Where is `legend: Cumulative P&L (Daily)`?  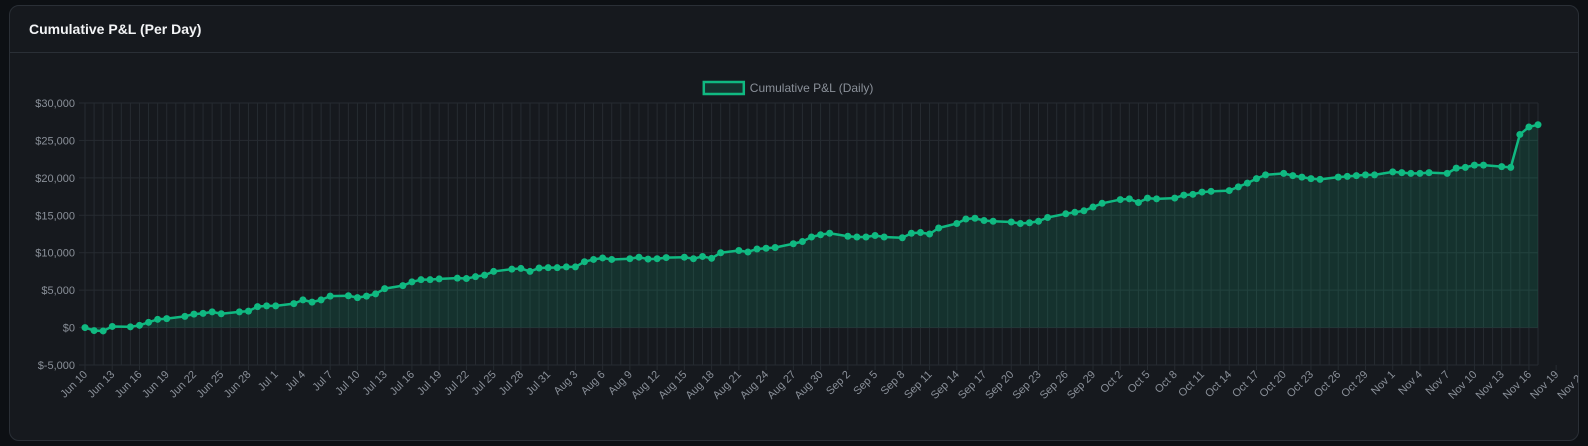 legend: Cumulative P&L (Daily) is located at coordinates (788, 88).